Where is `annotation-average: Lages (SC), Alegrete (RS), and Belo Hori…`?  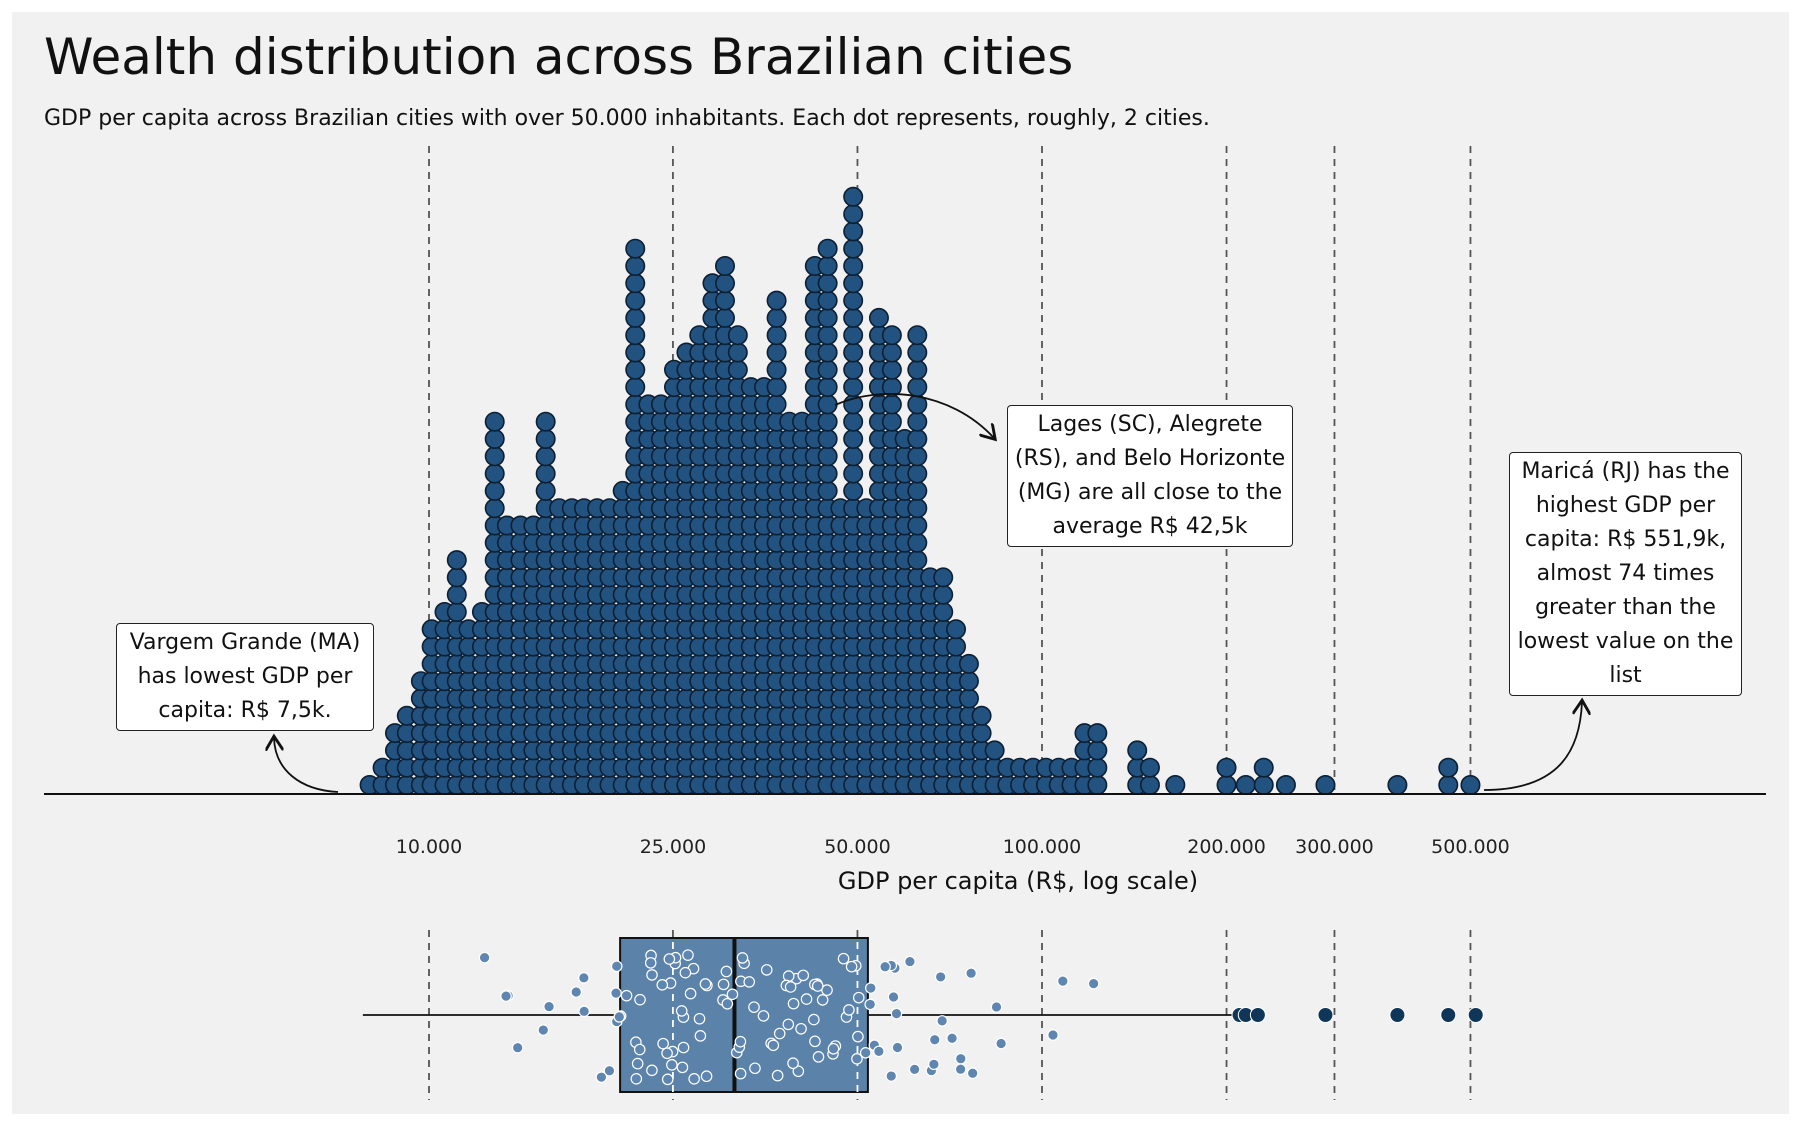
annotation-average: Lages (SC), Alegrete (RS), and Belo Hori… is located at coordinates (1150, 476).